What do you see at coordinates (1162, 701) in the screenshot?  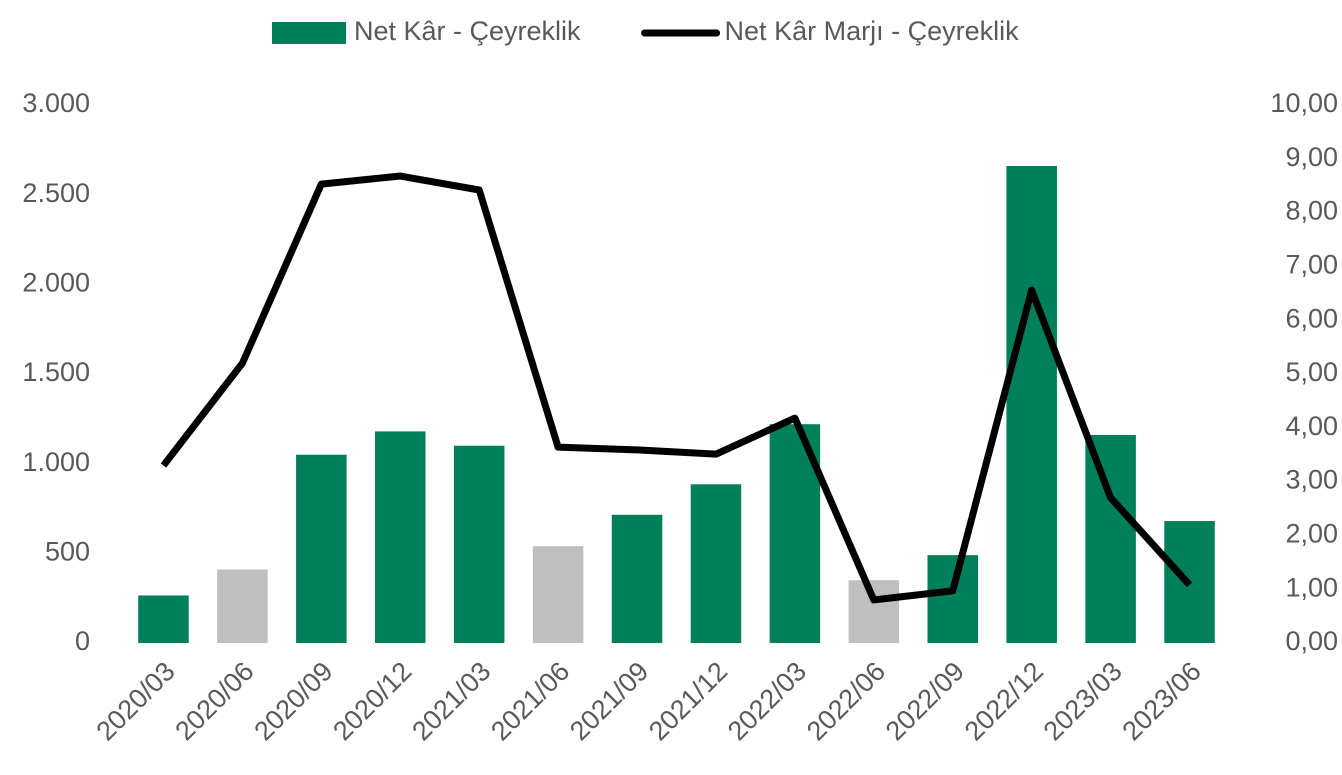 I see `x-tick-label: 2023/06` at bounding box center [1162, 701].